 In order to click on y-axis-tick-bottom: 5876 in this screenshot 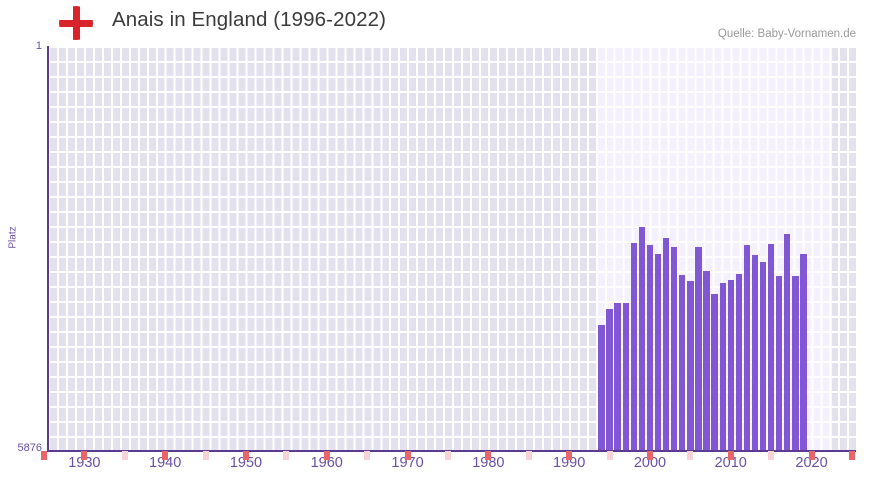, I will do `click(29, 448)`.